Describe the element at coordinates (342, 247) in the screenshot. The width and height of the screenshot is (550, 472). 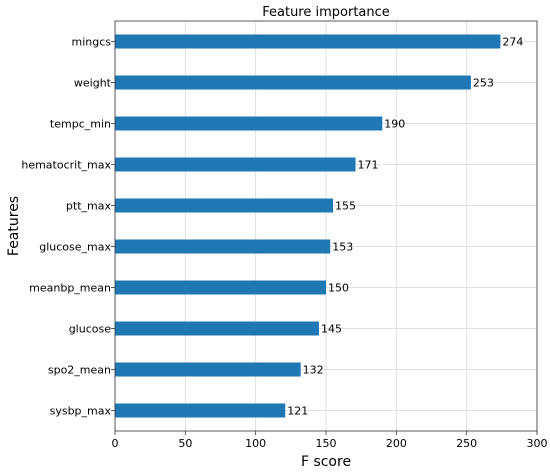
I see `bar-value-label: 153` at that location.